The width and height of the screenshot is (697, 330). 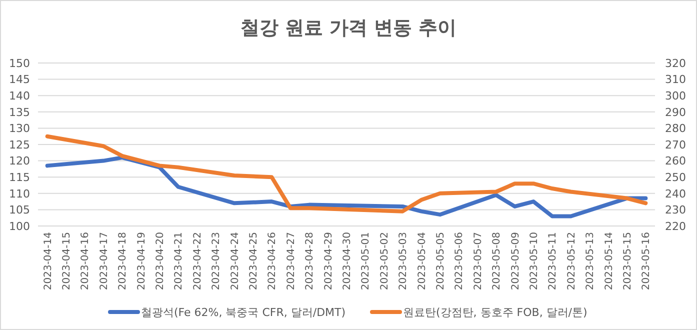 I want to click on x-tick-label: 2023-05-11, so click(x=553, y=261).